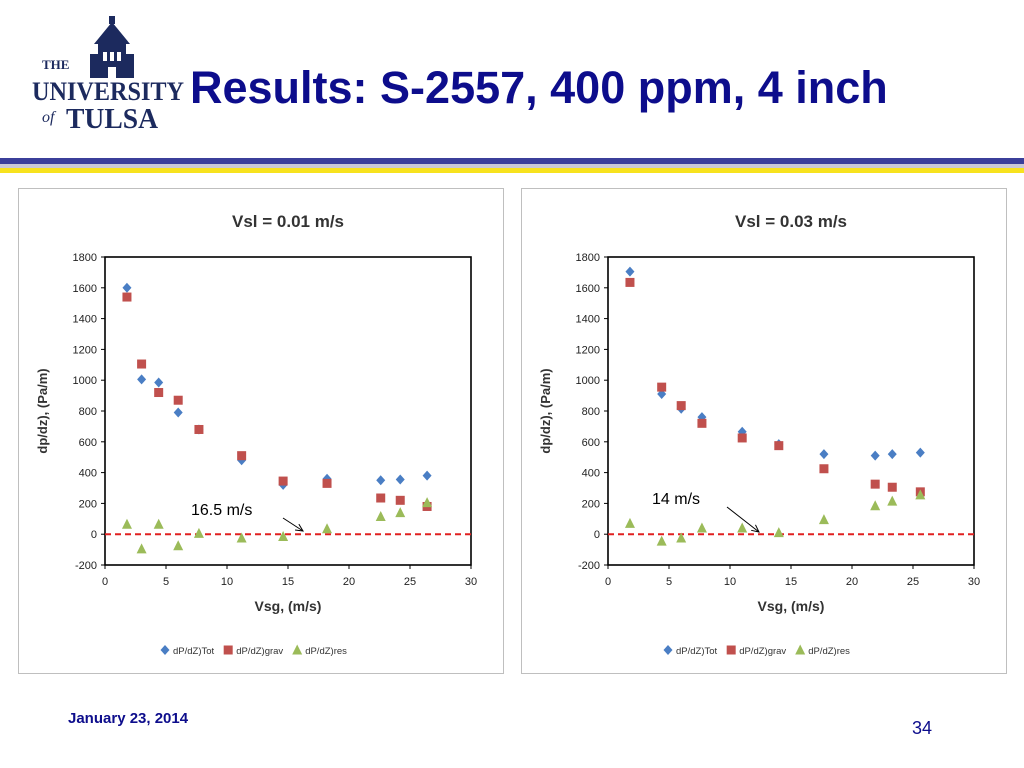 This screenshot has height=768, width=1024. What do you see at coordinates (297, 649) in the screenshot?
I see `legend-marker-triangle` at bounding box center [297, 649].